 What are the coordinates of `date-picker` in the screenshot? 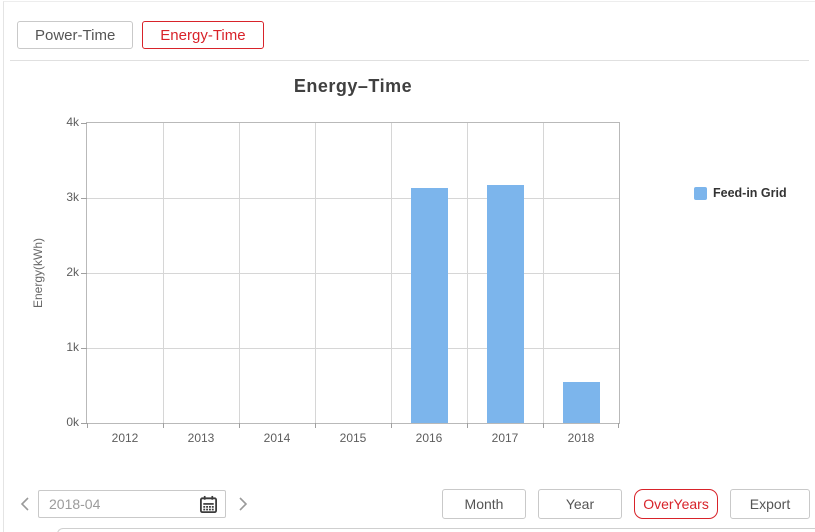 It's located at (132, 504).